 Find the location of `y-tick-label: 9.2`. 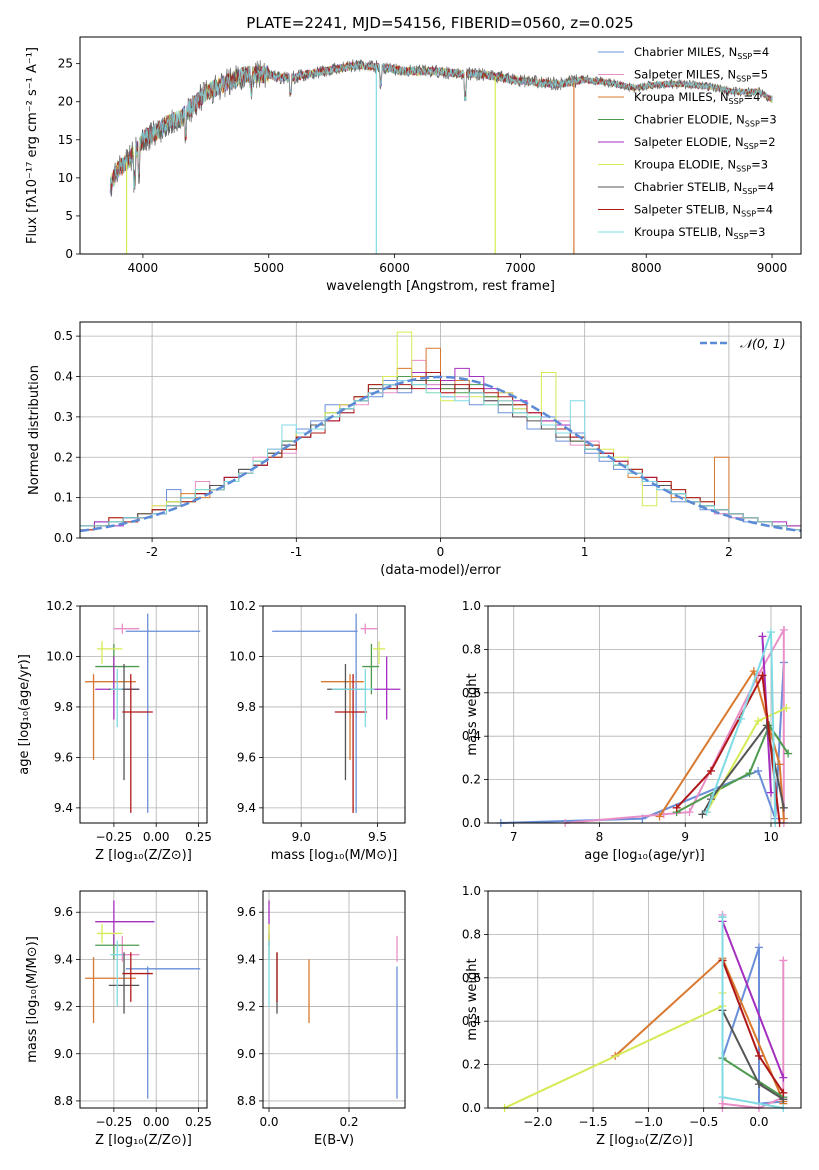

y-tick-label: 9.2 is located at coordinates (63, 1007).